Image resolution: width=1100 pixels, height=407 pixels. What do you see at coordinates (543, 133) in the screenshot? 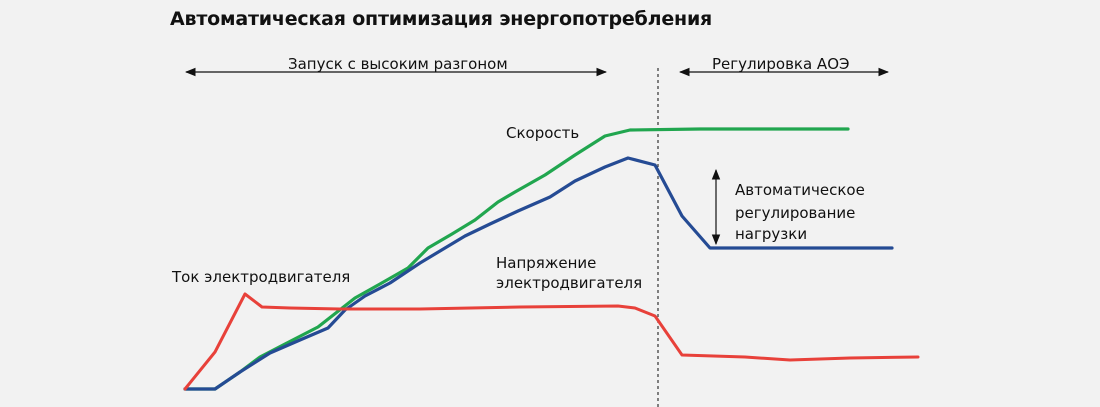
I see `speed-label: Скорость` at bounding box center [543, 133].